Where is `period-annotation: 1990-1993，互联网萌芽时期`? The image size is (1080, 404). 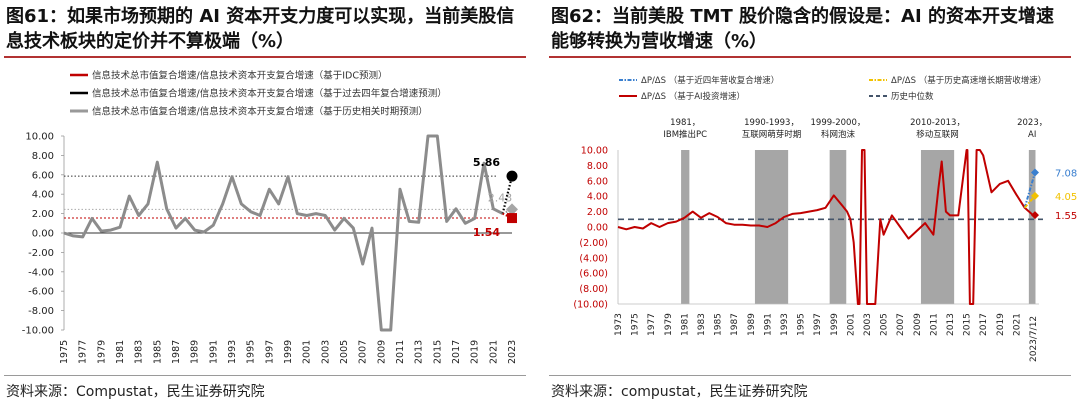 period-annotation: 1990-1993，互联网萌芽时期 is located at coordinates (772, 129).